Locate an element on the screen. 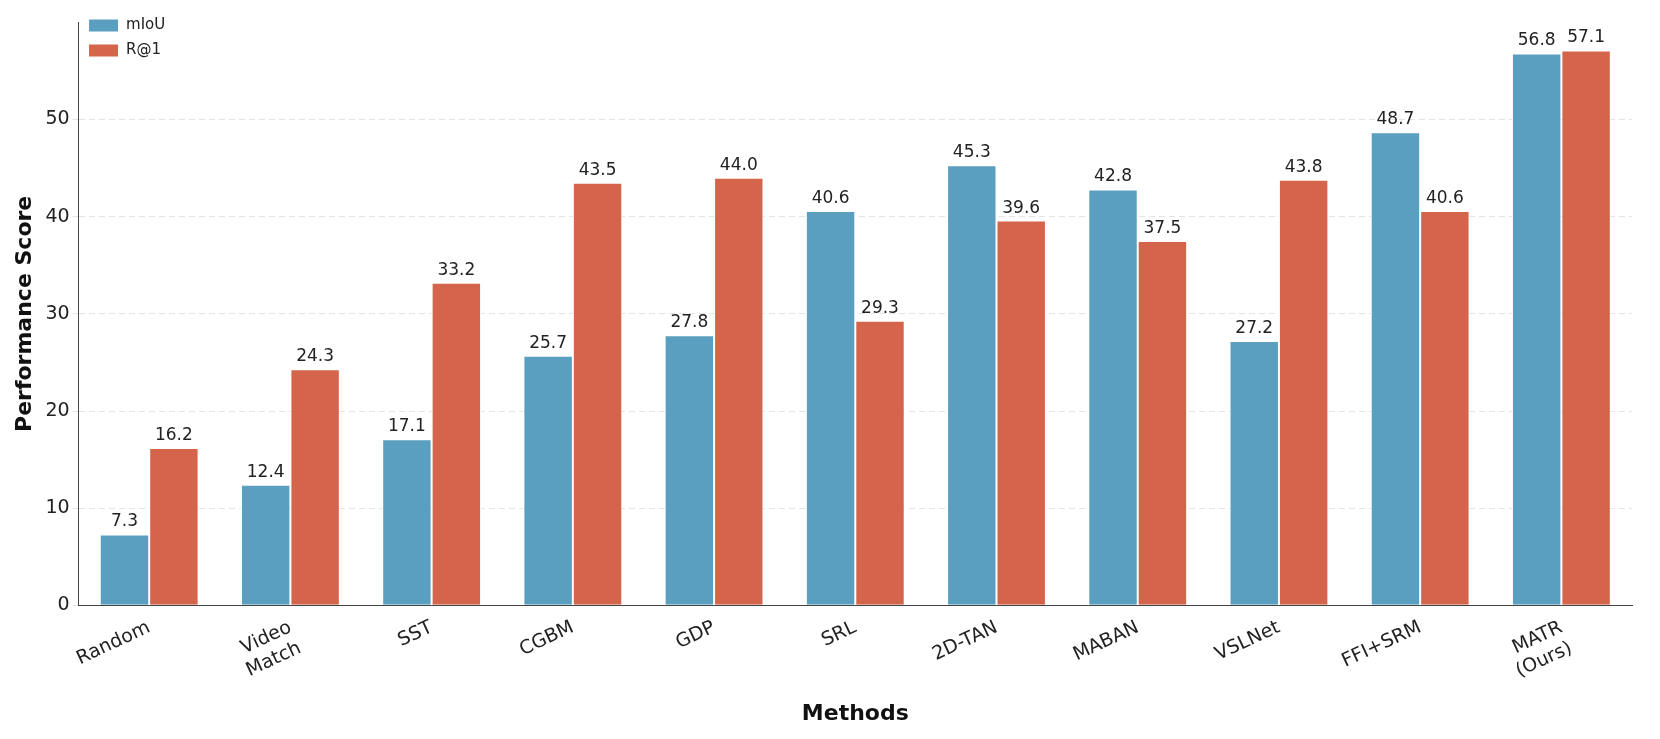 The image size is (1660, 739). data-label: 25.7 is located at coordinates (548, 341).